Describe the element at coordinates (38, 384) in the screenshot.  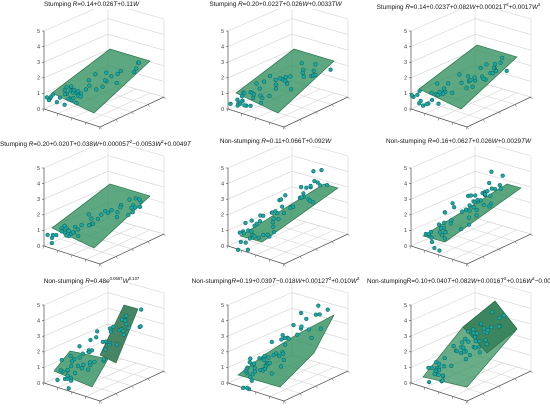
I see `z-tick-label: 0` at that location.